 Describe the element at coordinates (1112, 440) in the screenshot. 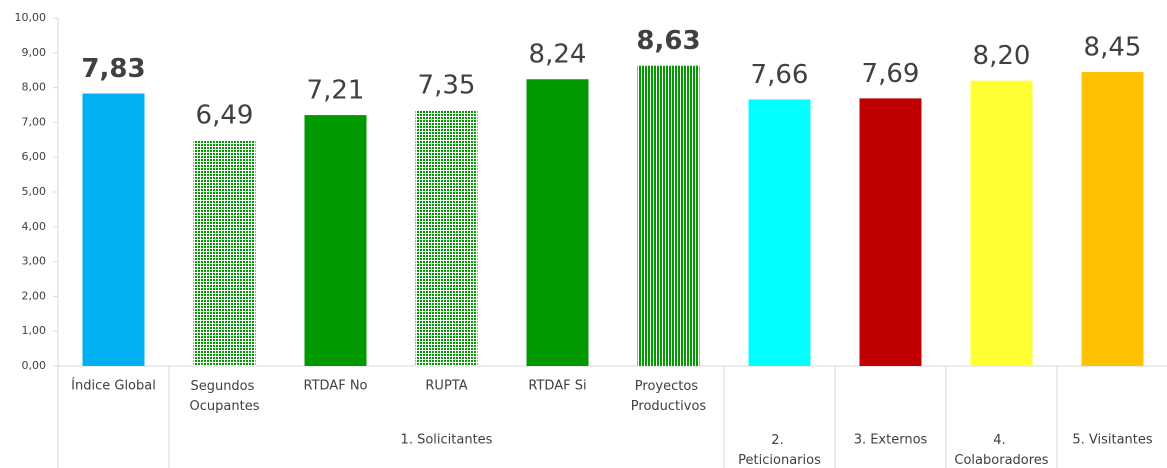

I see `group-label: 5. Visitantes` at that location.